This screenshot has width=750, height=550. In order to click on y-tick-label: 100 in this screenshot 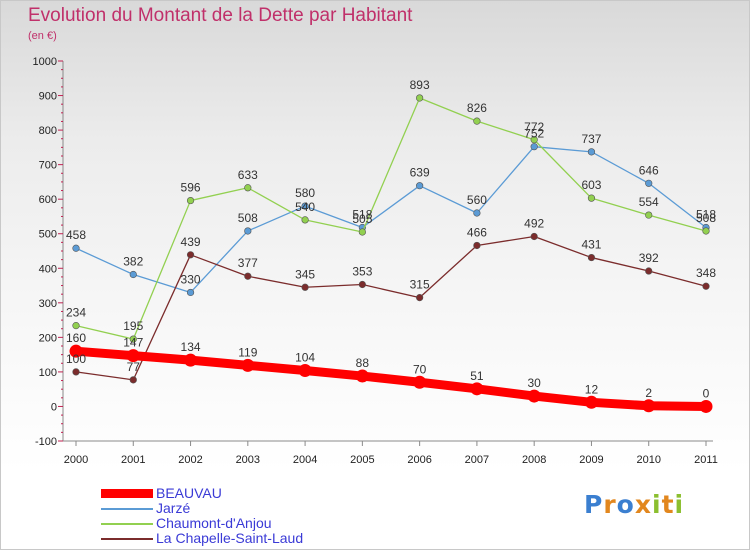, I will do `click(48, 373)`.